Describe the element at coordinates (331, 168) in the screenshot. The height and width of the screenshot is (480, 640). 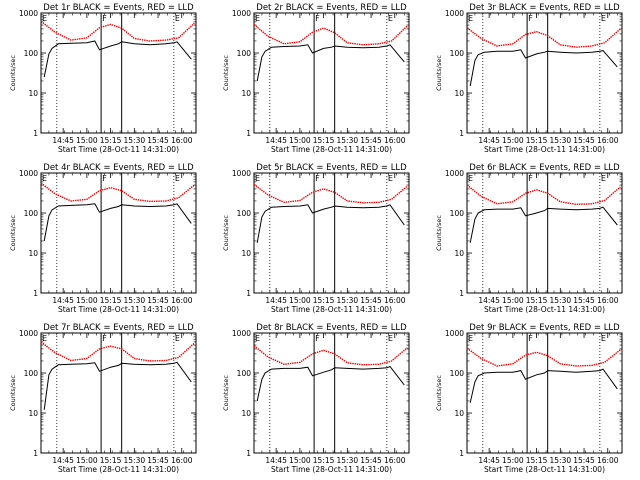
I see `panel-title: Det 5r BLACK = Events, RED = LLD` at that location.